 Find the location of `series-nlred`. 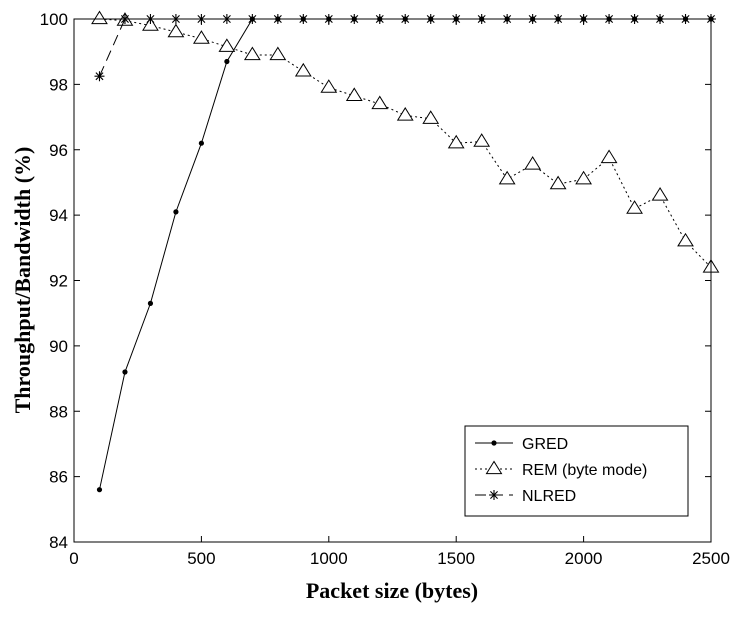

series-nlred is located at coordinates (405, 48).